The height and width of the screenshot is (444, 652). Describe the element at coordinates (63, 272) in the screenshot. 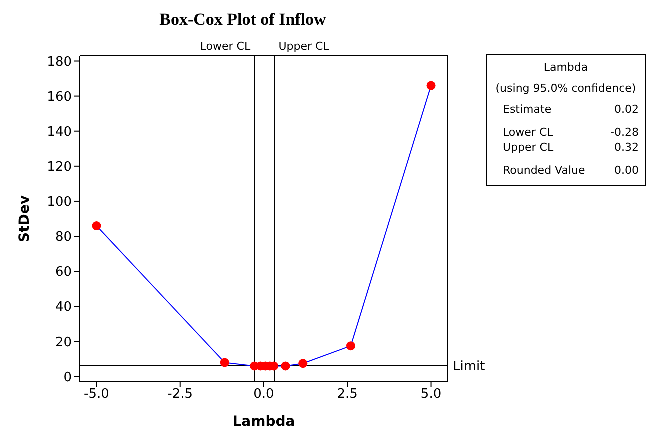

I see `y-tick-label: 60` at that location.